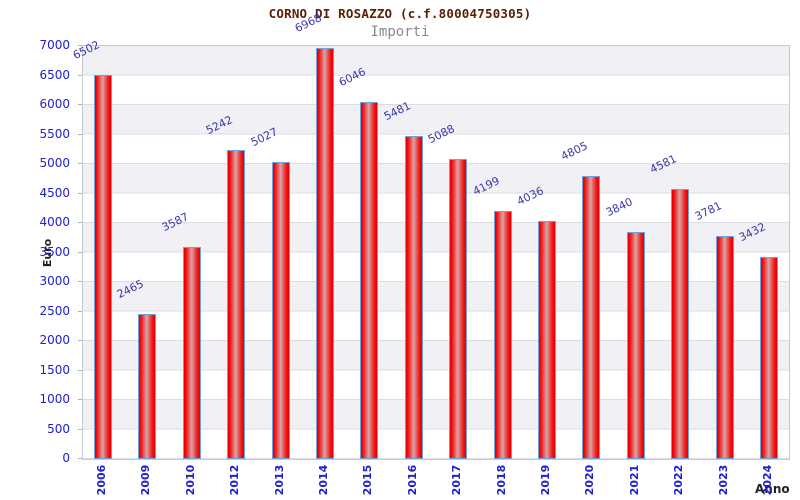  Describe the element at coordinates (54, 340) in the screenshot. I see `y-tick-label: 2000` at that location.